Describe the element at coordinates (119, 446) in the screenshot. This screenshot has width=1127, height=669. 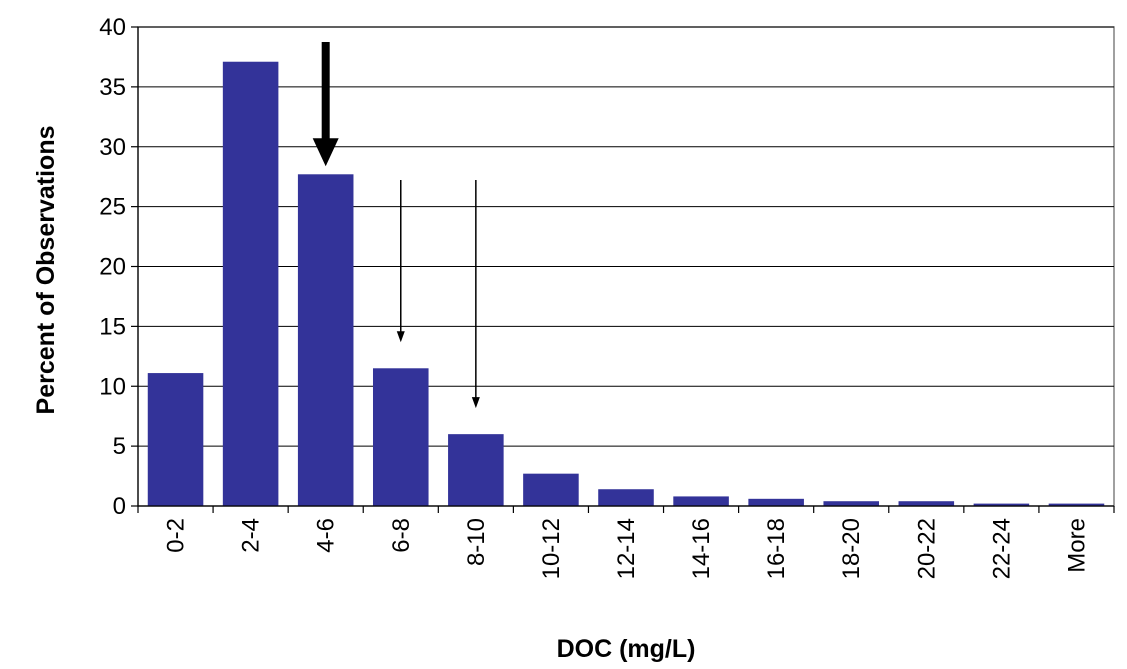
I see `y-tick-label: 5` at that location.